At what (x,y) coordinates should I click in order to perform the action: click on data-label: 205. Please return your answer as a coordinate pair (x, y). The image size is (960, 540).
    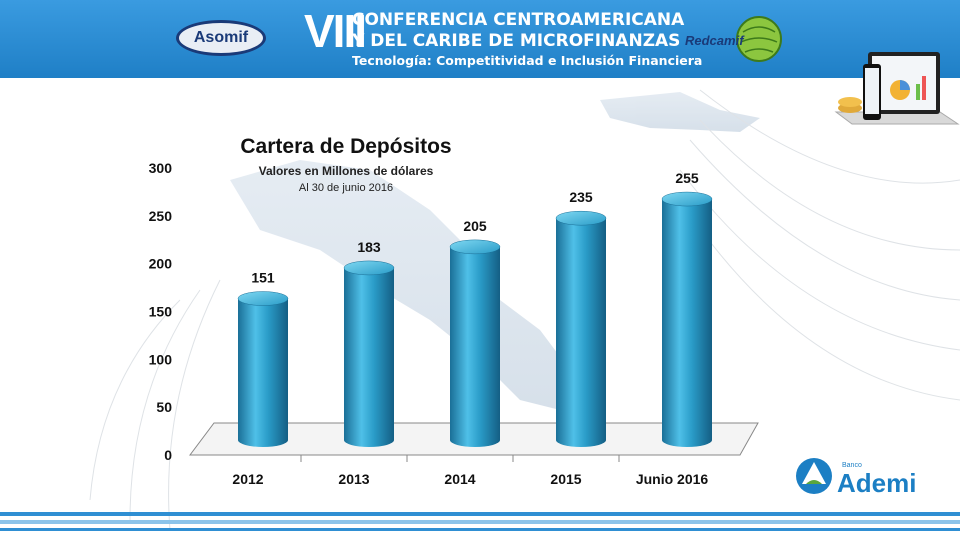
    Looking at the image, I should click on (475, 226).